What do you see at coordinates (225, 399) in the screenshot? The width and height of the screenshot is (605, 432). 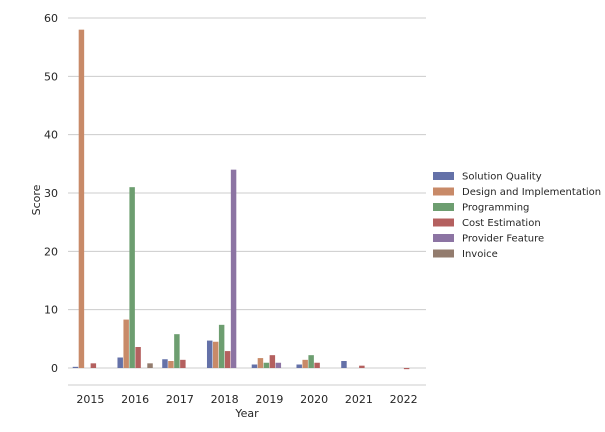 I see `x-tick-label: 2018` at bounding box center [225, 399].